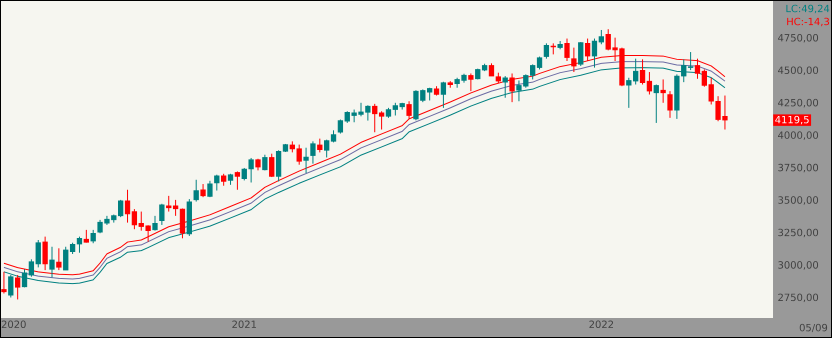 The image size is (832, 338). What do you see at coordinates (798, 200) in the screenshot?
I see `y-tick-label: 3500,00` at bounding box center [798, 200].